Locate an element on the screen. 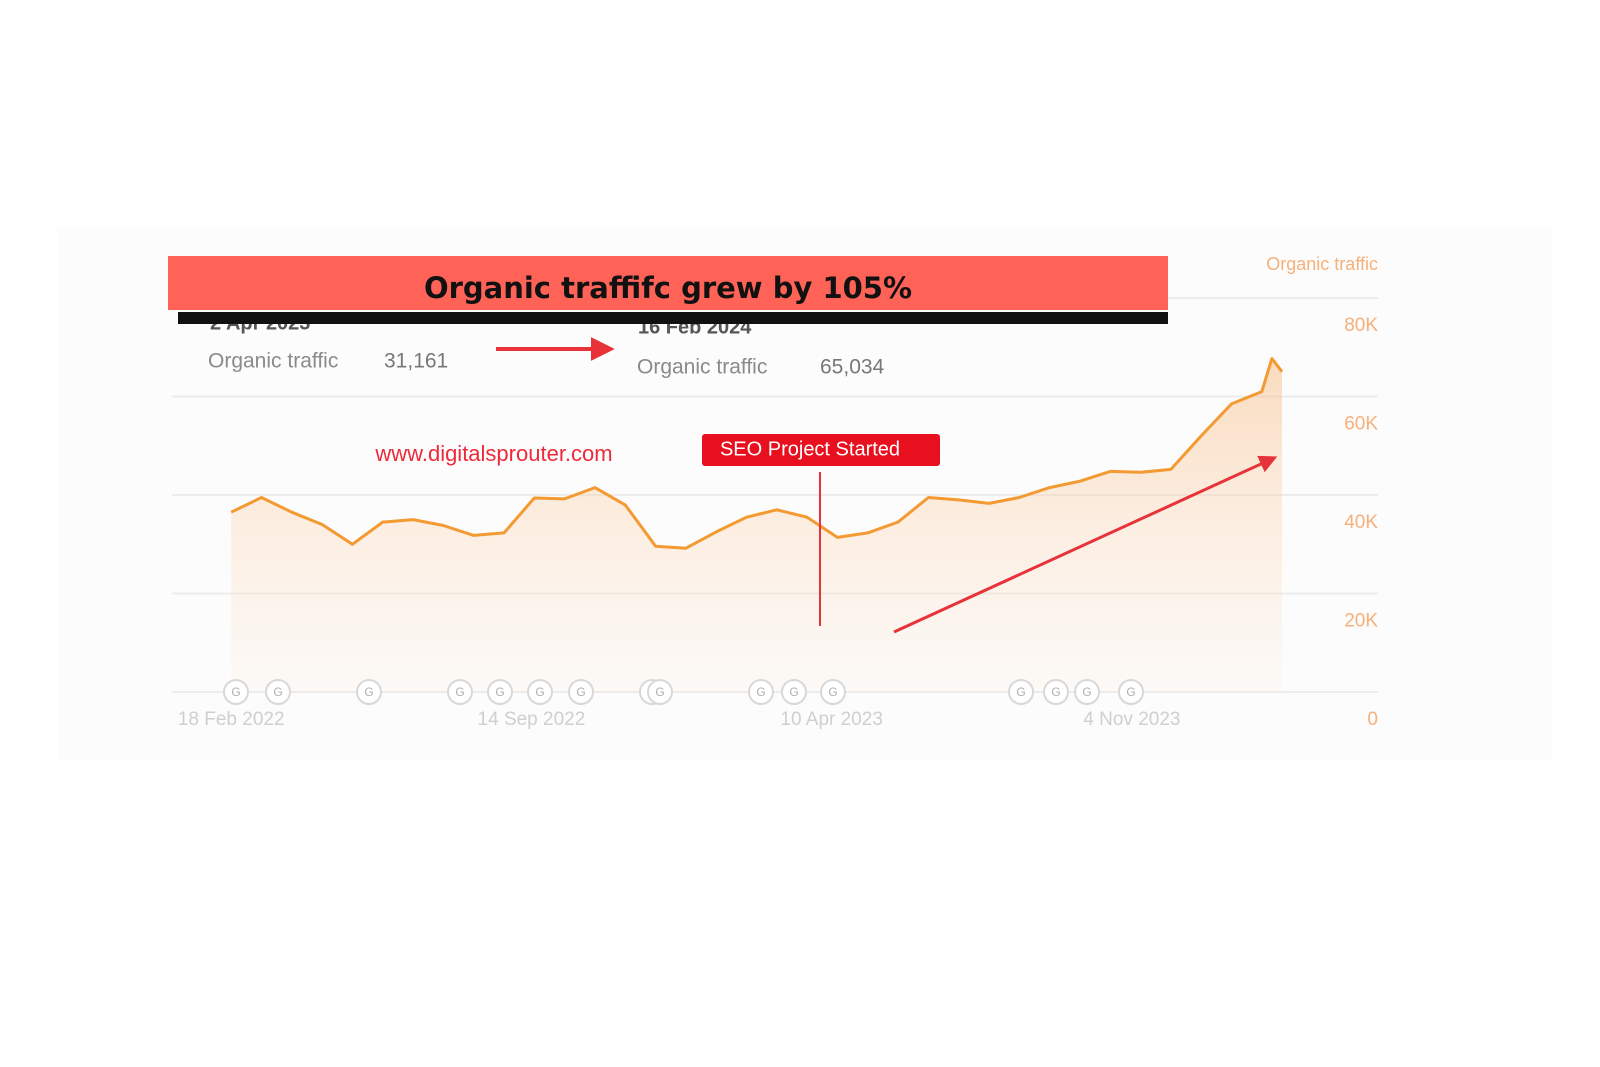 The height and width of the screenshot is (1067, 1600). x-tick-label: 10 Apr 2023 is located at coordinates (831, 719).